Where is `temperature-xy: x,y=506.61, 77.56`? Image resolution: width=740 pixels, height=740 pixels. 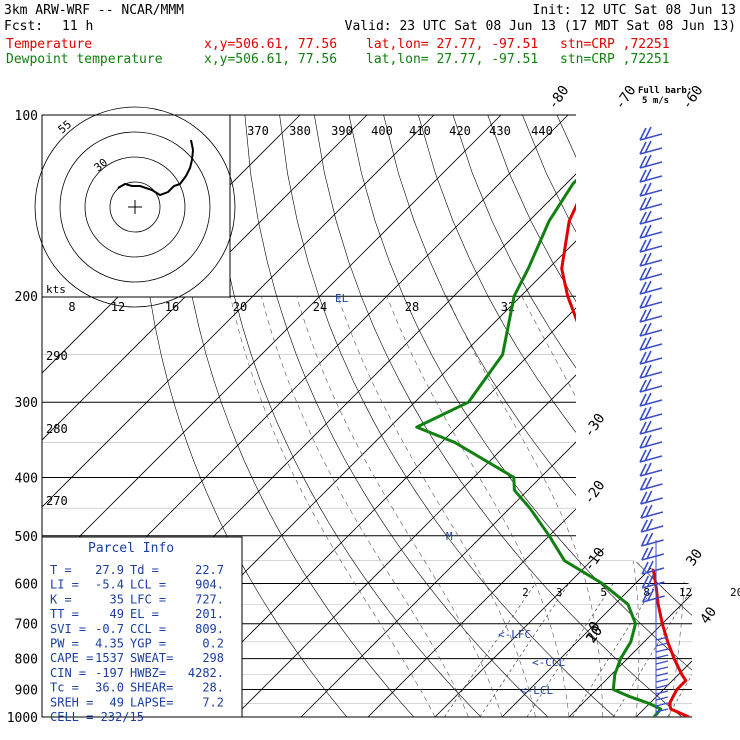
temperature-xy: x,y=506.61, 77.56 is located at coordinates (270, 44).